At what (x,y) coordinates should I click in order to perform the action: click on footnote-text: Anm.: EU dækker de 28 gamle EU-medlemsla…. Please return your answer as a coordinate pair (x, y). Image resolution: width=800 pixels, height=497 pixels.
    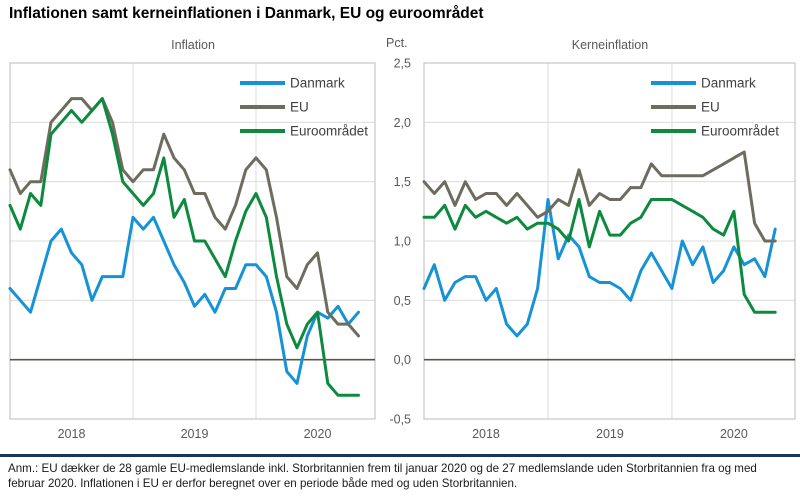
    Looking at the image, I should click on (382, 476).